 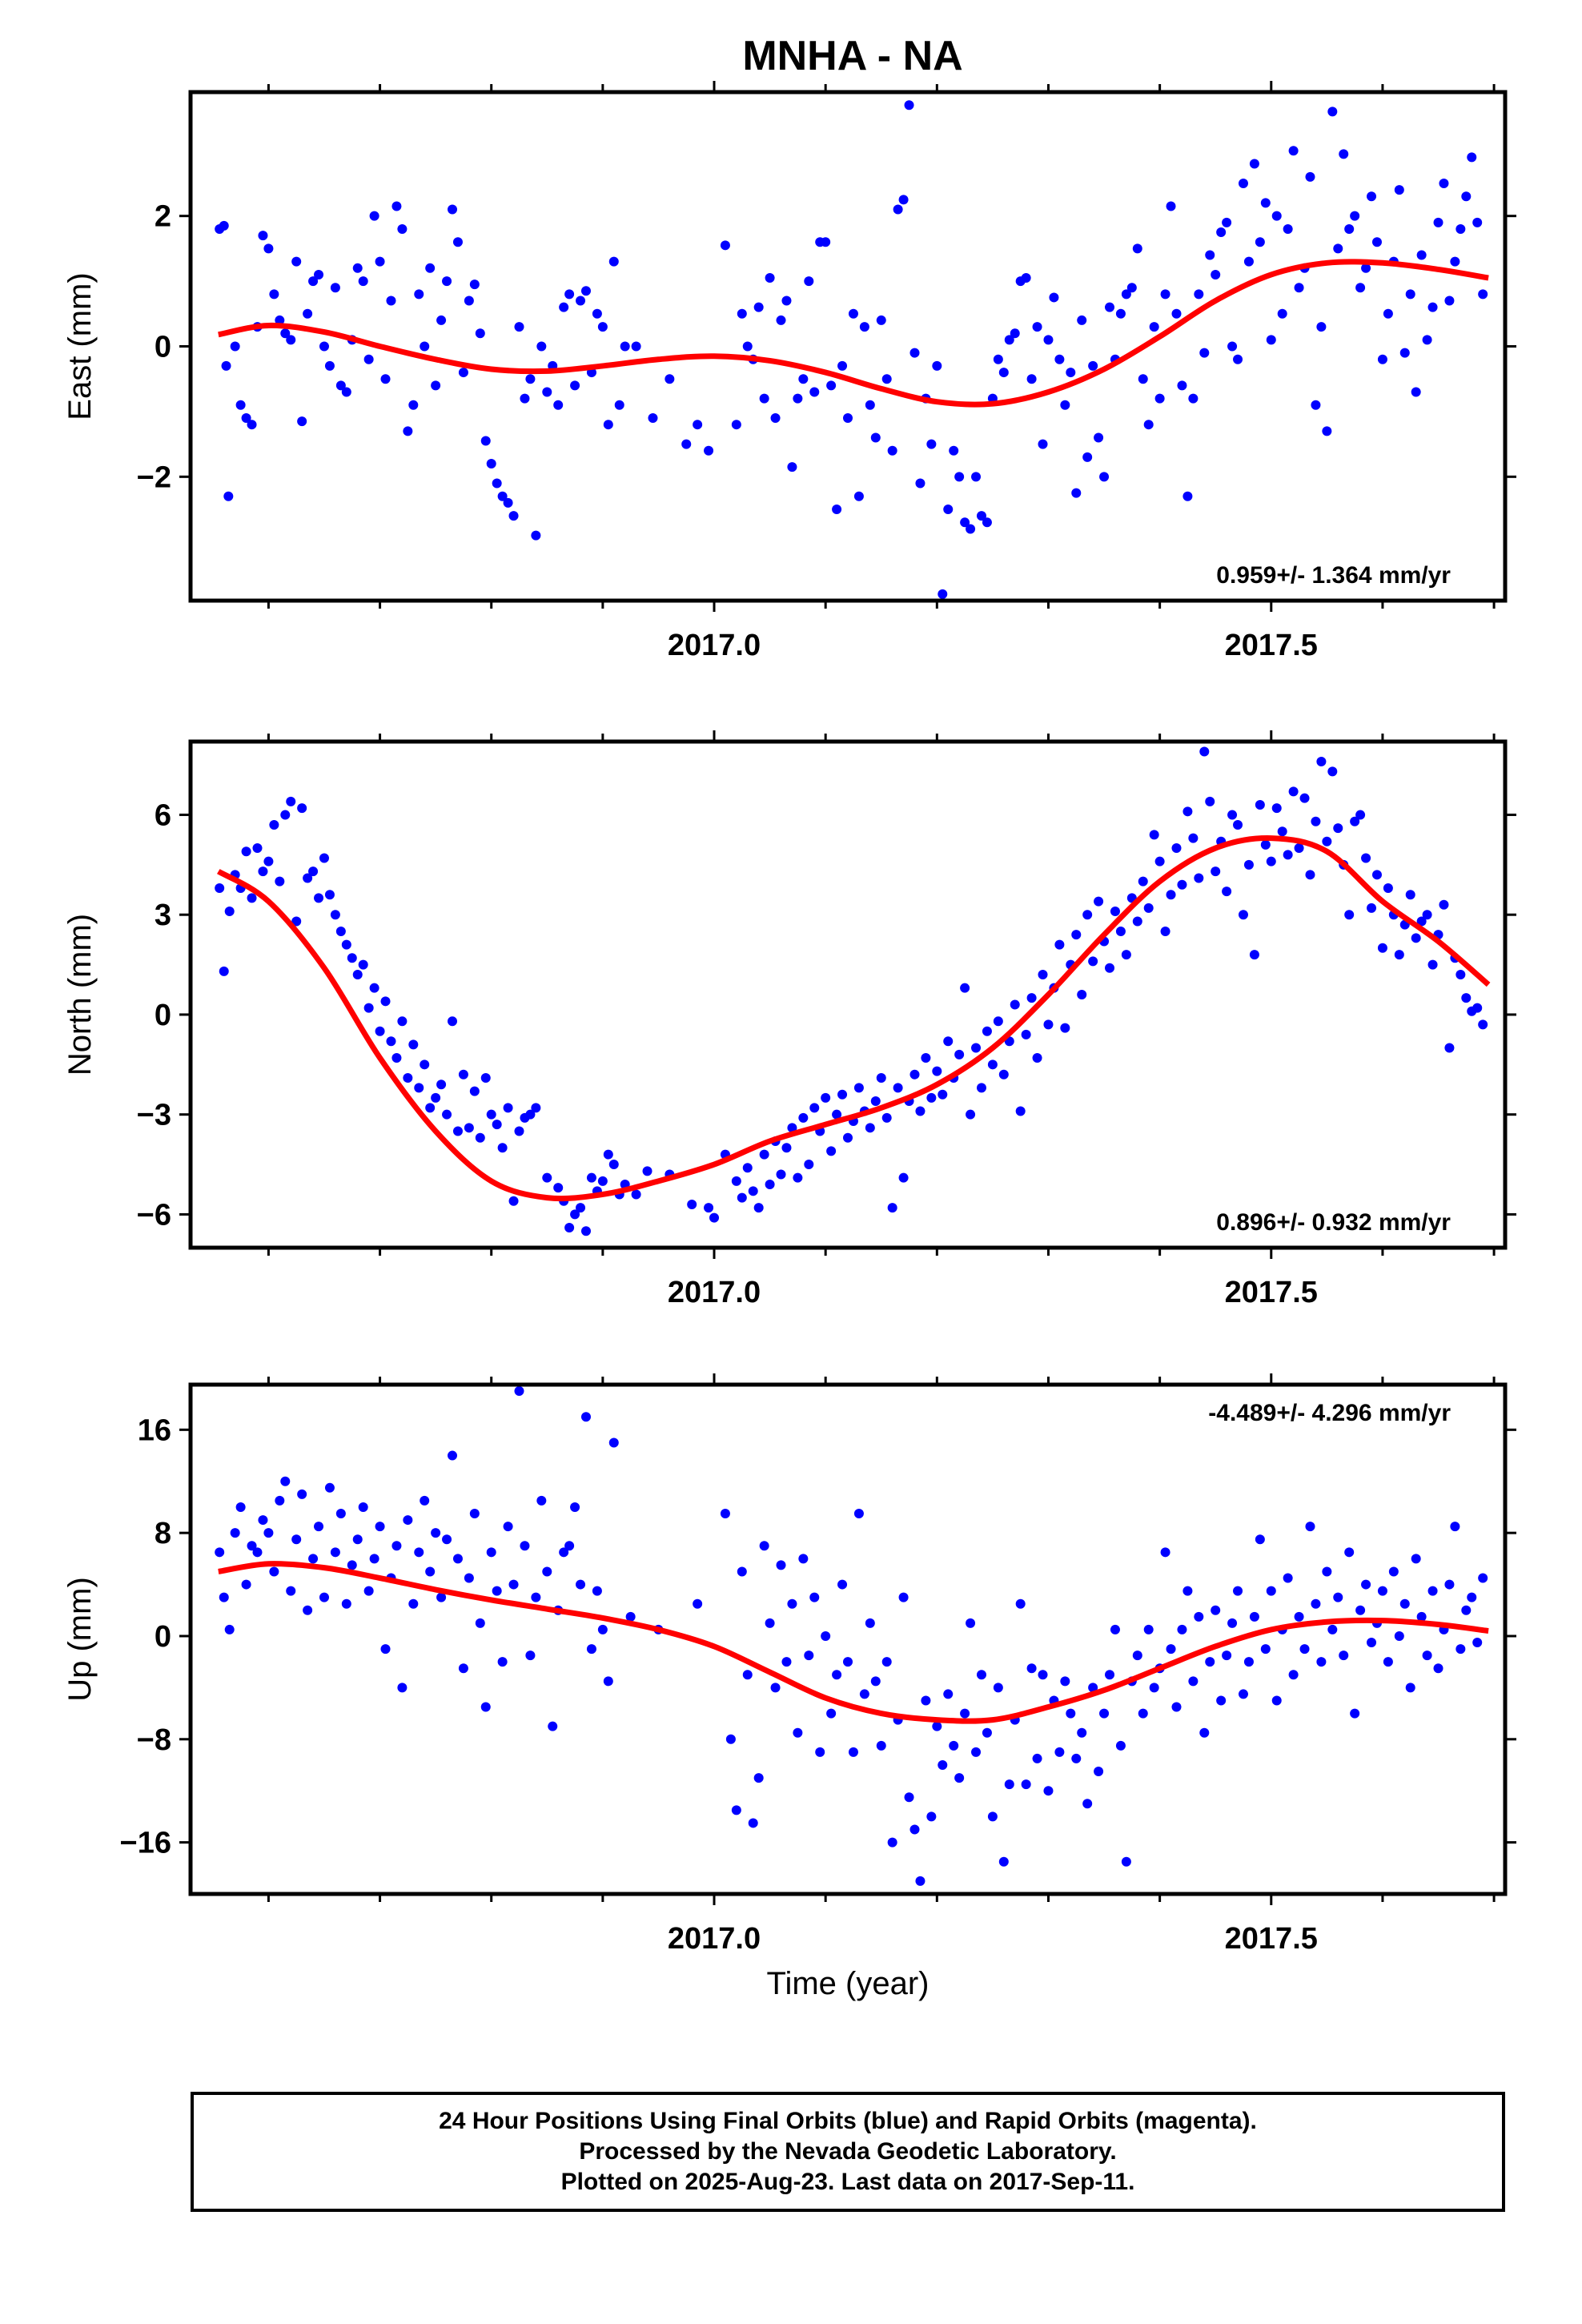 What do you see at coordinates (154, 1430) in the screenshot?
I see `y-tick-label: 16` at bounding box center [154, 1430].